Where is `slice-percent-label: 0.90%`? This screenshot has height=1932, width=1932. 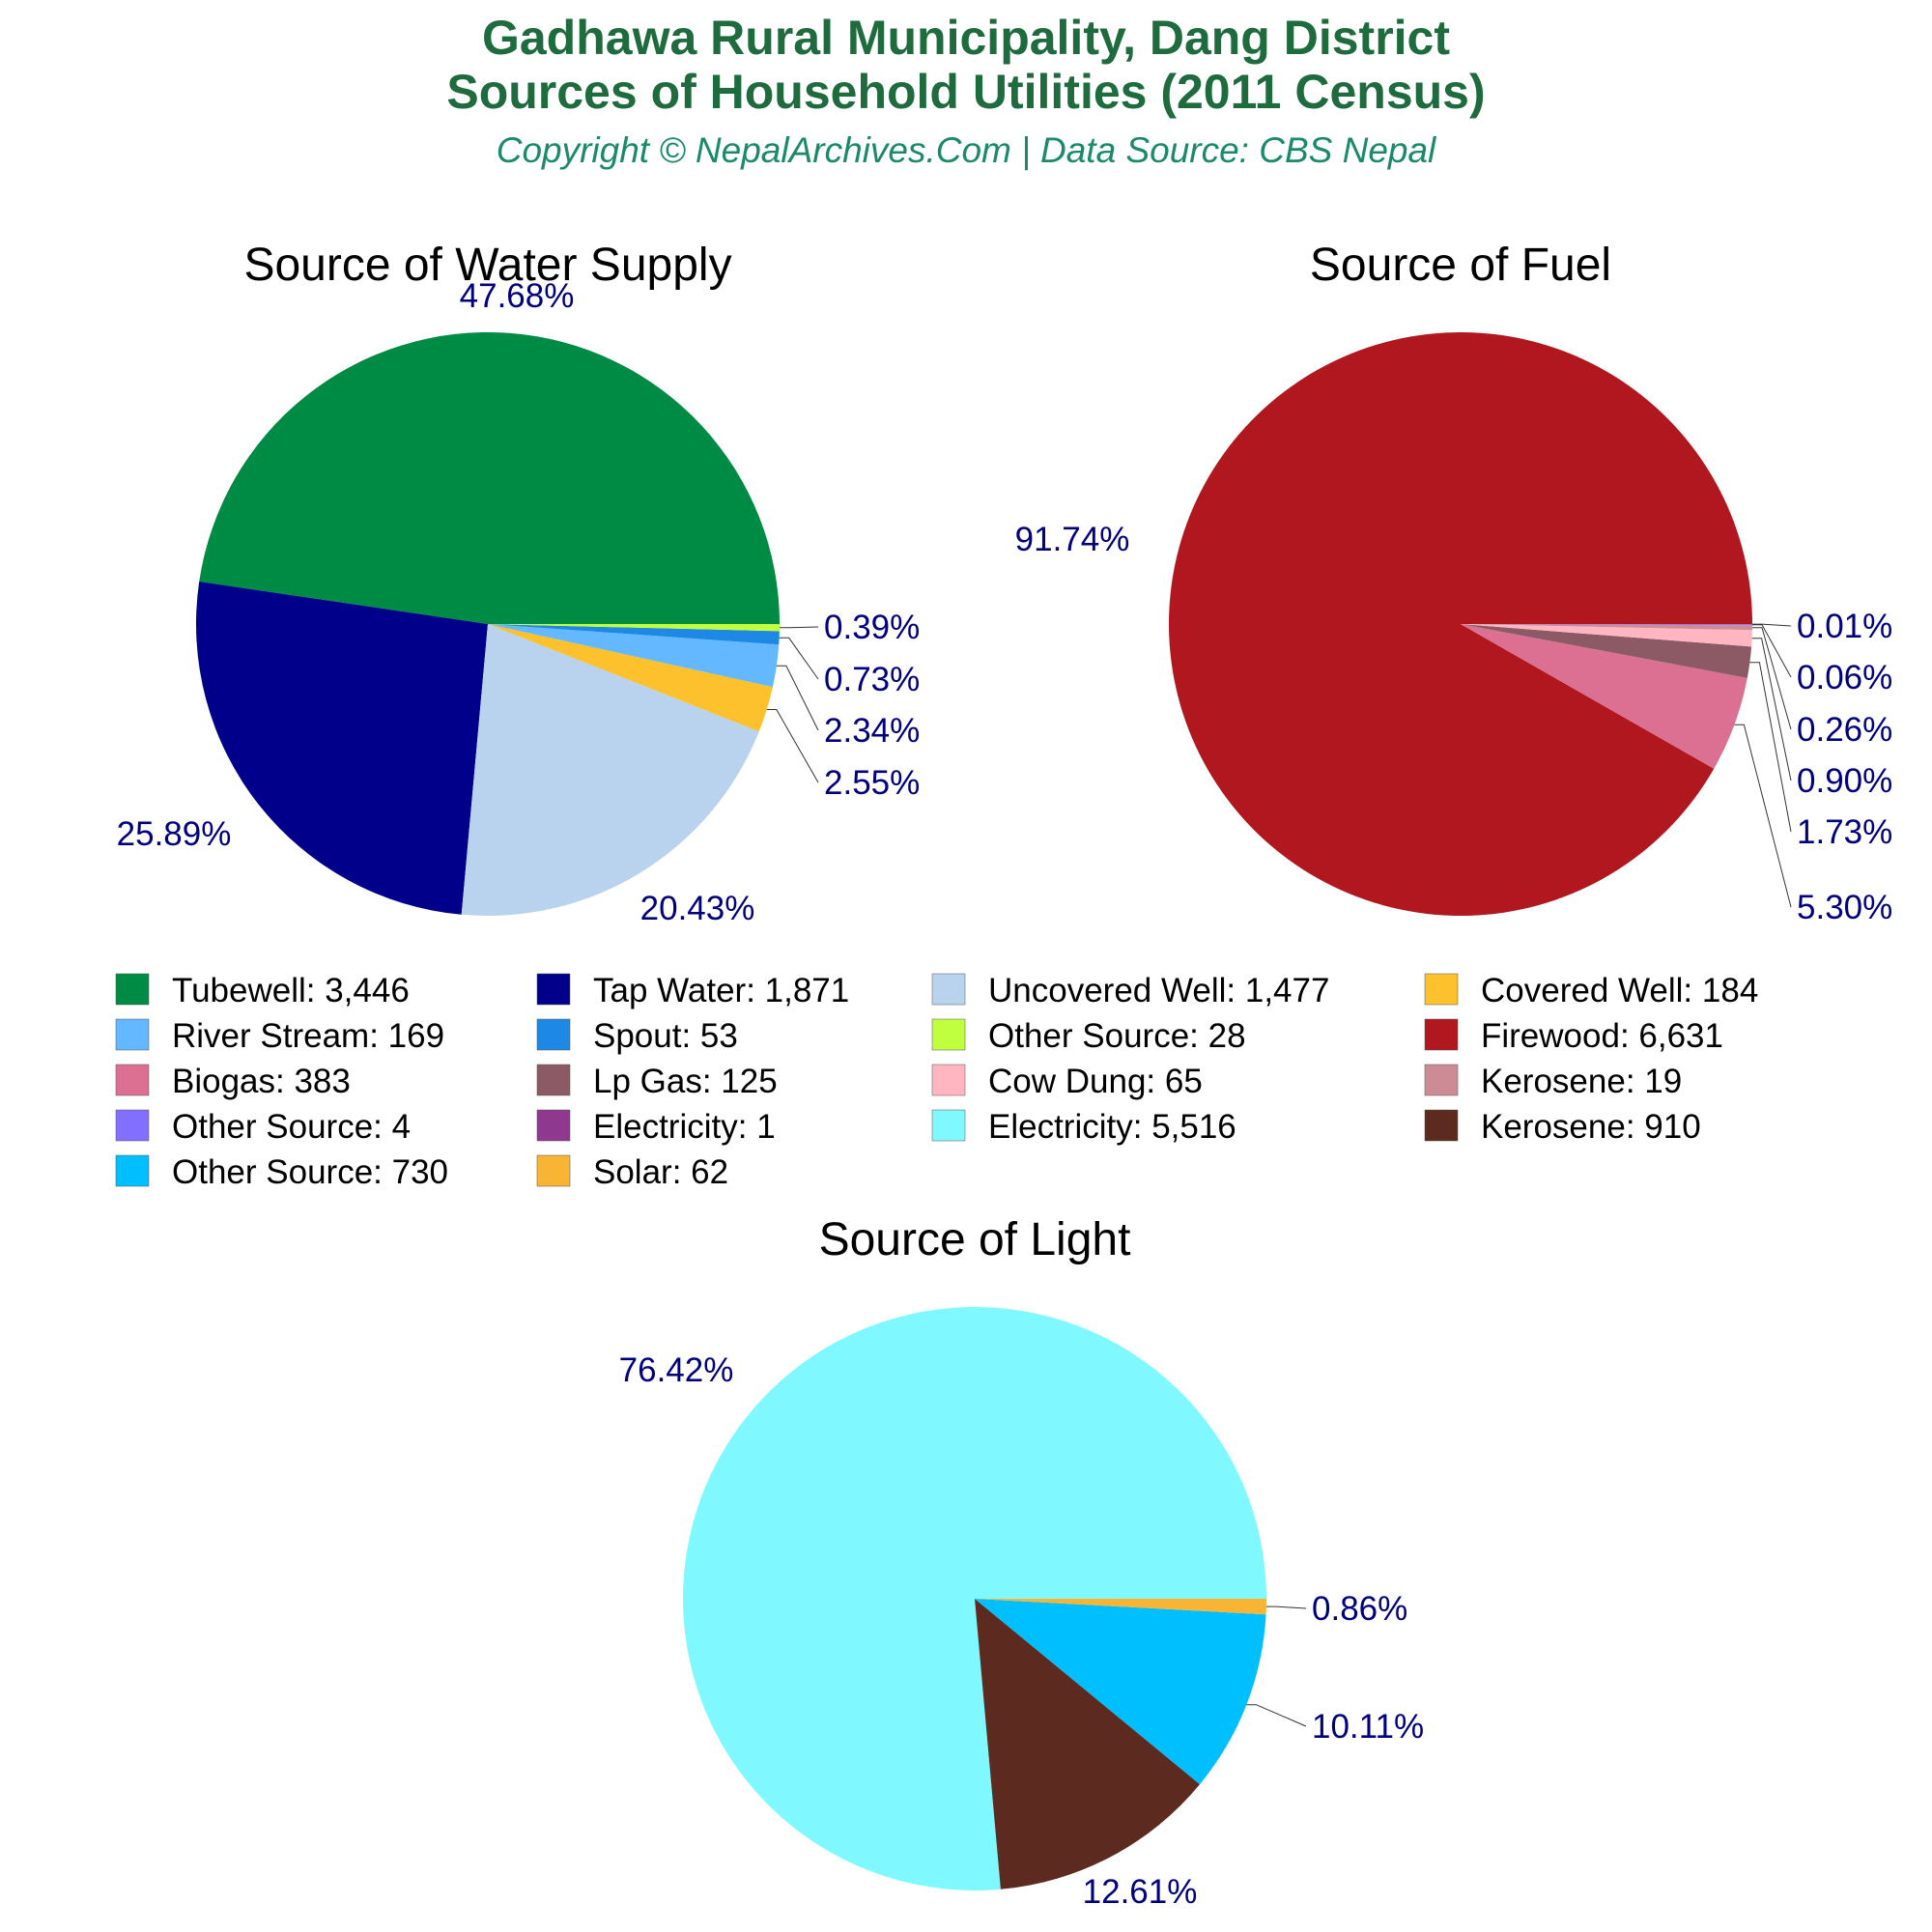
slice-percent-label: 0.90% is located at coordinates (1844, 781).